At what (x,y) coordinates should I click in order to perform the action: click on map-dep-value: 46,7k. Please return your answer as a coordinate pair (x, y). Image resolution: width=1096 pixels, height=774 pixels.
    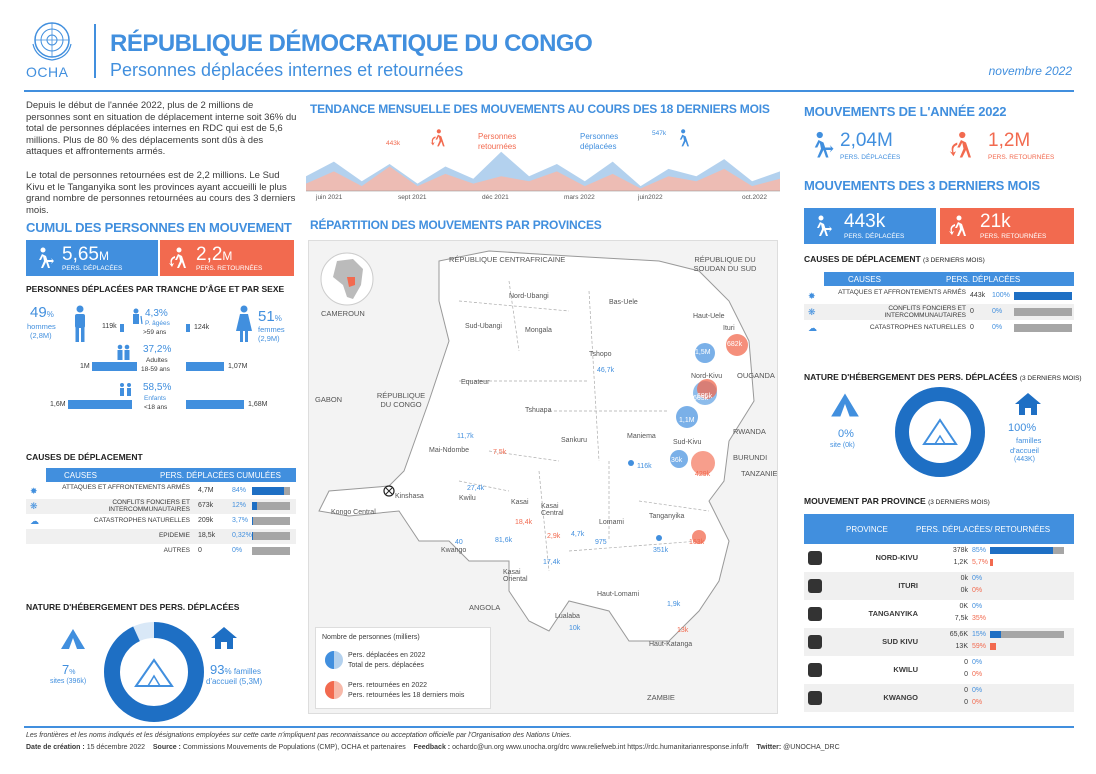
    Looking at the image, I should click on (606, 370).